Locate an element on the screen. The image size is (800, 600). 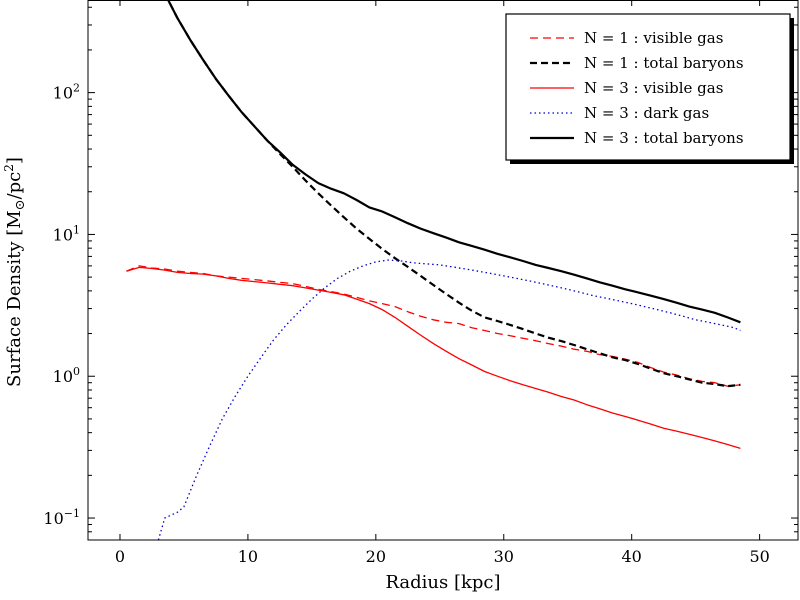
legend-box is located at coordinates (648, 87).